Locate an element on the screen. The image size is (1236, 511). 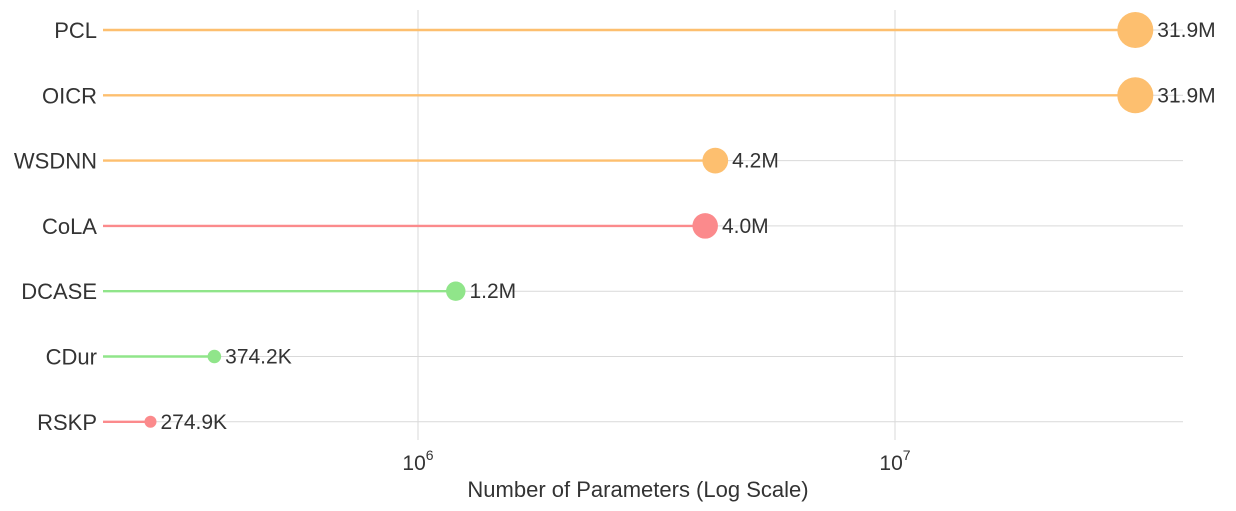
category-label: PCL is located at coordinates (75, 30).